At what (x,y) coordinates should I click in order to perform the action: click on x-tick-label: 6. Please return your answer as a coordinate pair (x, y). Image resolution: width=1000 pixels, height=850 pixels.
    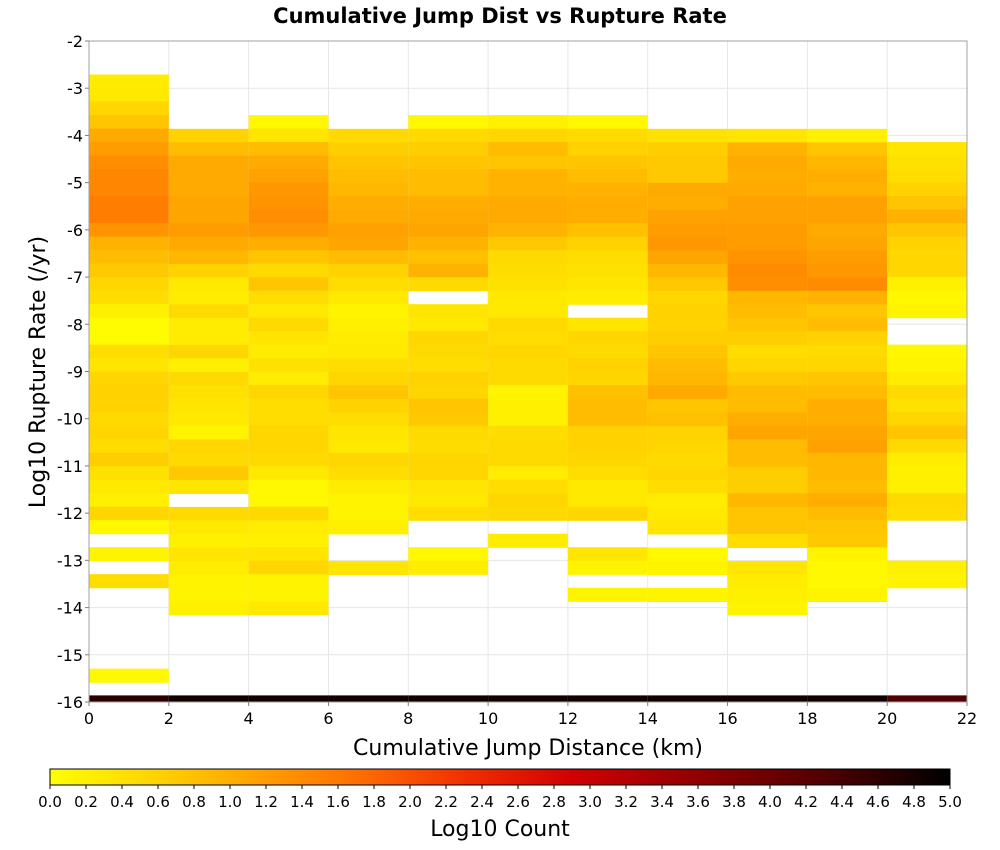
    Looking at the image, I should click on (328, 718).